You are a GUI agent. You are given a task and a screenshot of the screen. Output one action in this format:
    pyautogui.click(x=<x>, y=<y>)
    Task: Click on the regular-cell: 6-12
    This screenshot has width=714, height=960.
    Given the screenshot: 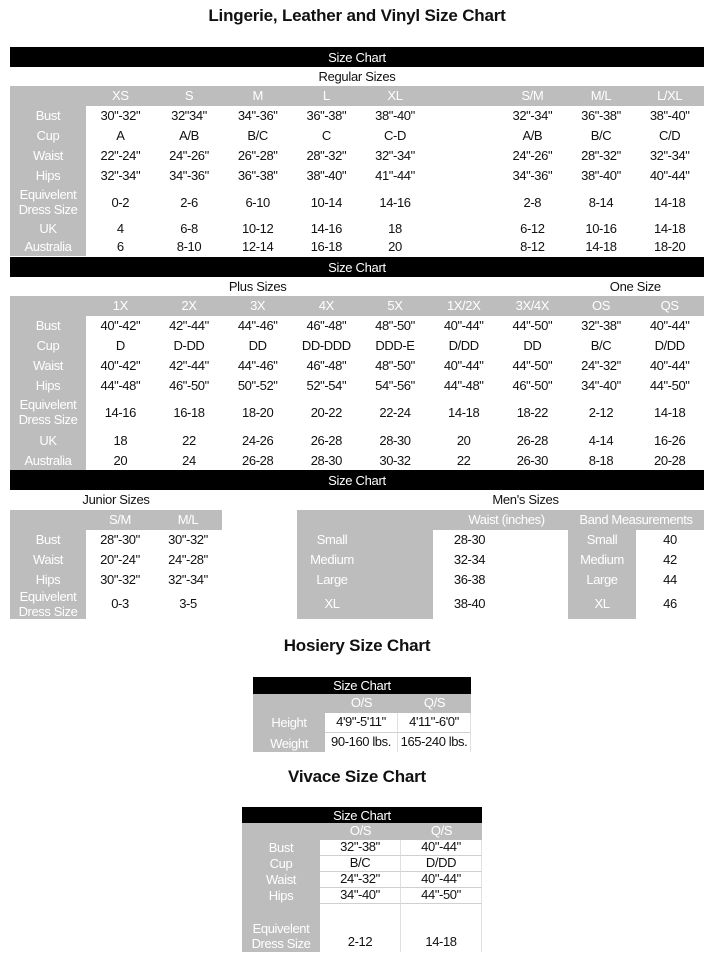 What is the action you would take?
    pyautogui.click(x=532, y=229)
    